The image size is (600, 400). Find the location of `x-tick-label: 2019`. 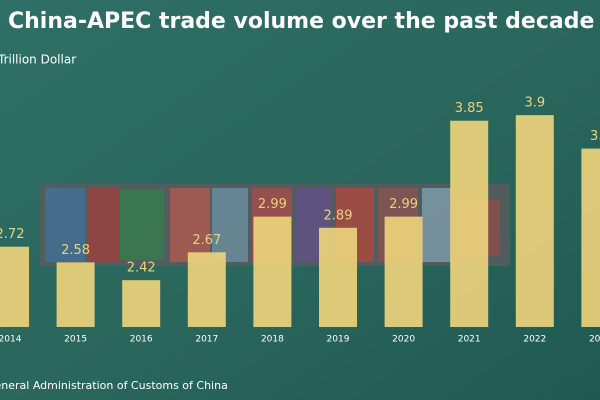

x-tick-label: 2019 is located at coordinates (338, 340).